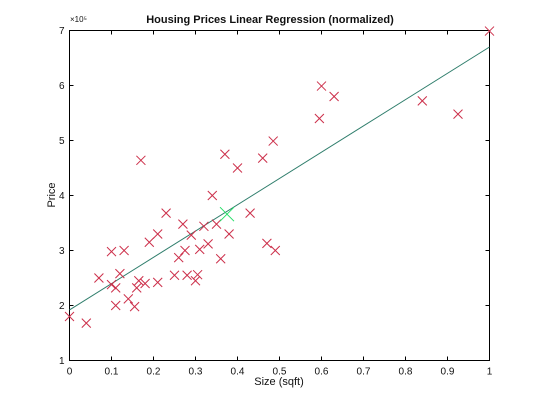  Describe the element at coordinates (78, 19) in the screenshot. I see `y-axis-multiplier: ×10⁵` at that location.